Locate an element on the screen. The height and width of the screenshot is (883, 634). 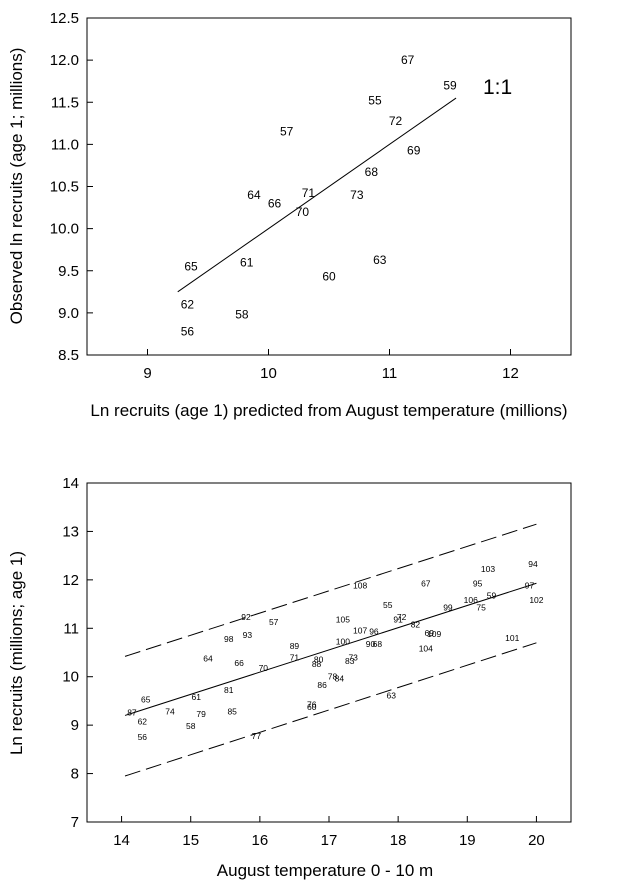
point-label: 76 is located at coordinates (312, 704).